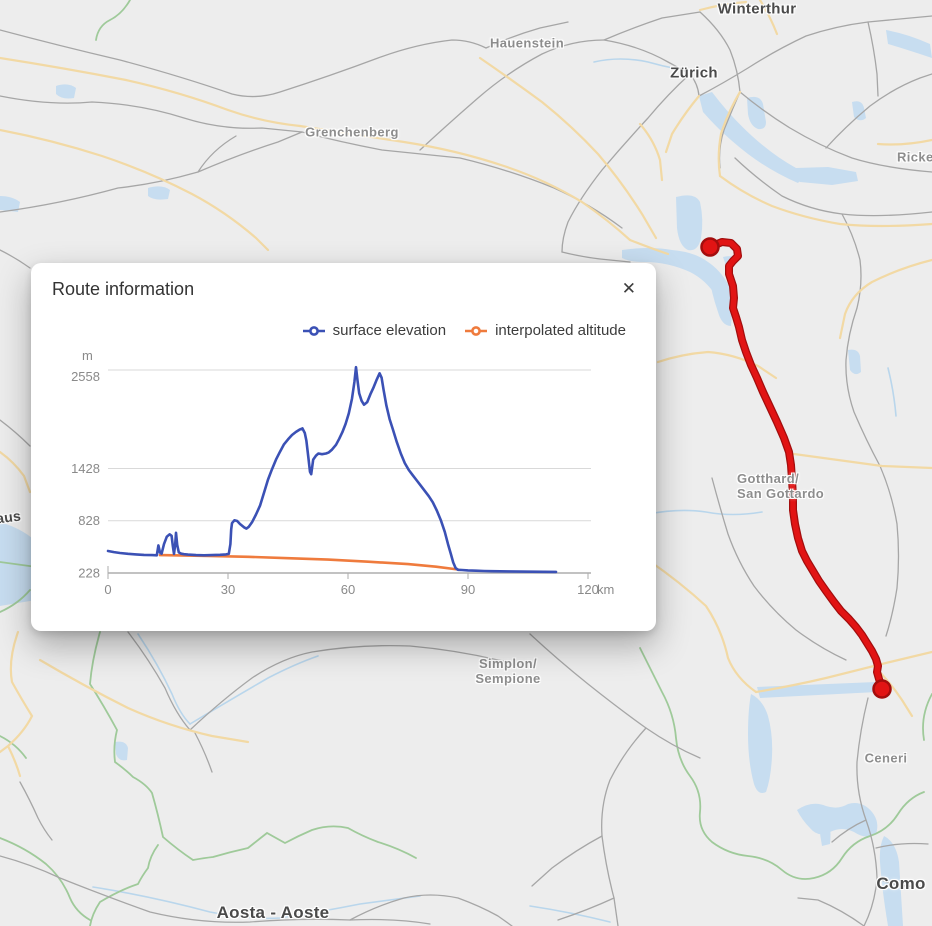 The height and width of the screenshot is (926, 932). Describe the element at coordinates (468, 589) in the screenshot. I see `svg-text: 90` at that location.